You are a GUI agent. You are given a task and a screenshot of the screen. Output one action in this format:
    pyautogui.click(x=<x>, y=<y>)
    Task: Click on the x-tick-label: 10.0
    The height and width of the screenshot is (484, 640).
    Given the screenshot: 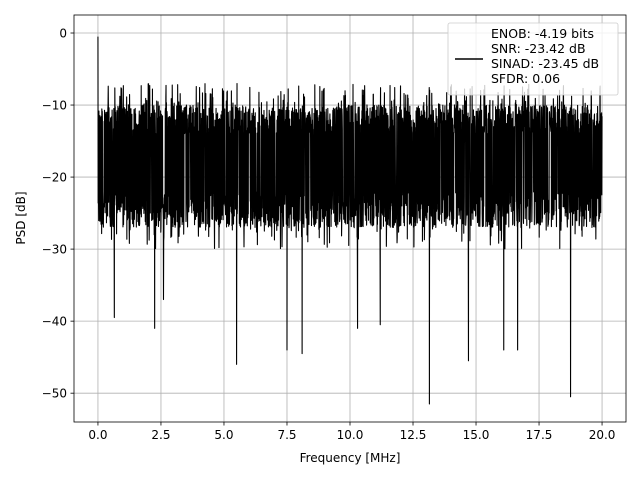 What is the action you would take?
    pyautogui.click(x=350, y=435)
    